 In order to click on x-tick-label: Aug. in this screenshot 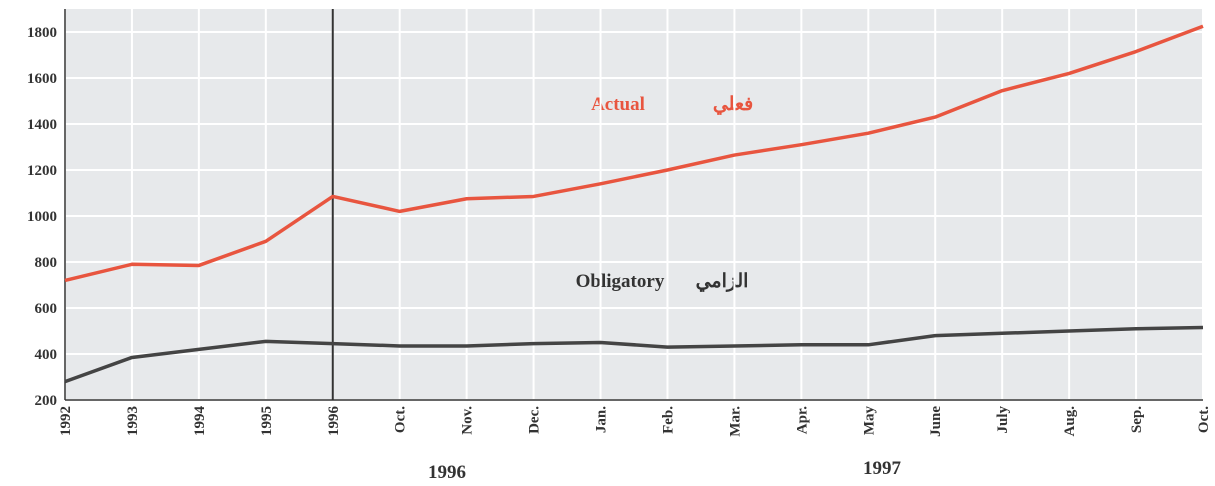, I will do `click(1070, 421)`.